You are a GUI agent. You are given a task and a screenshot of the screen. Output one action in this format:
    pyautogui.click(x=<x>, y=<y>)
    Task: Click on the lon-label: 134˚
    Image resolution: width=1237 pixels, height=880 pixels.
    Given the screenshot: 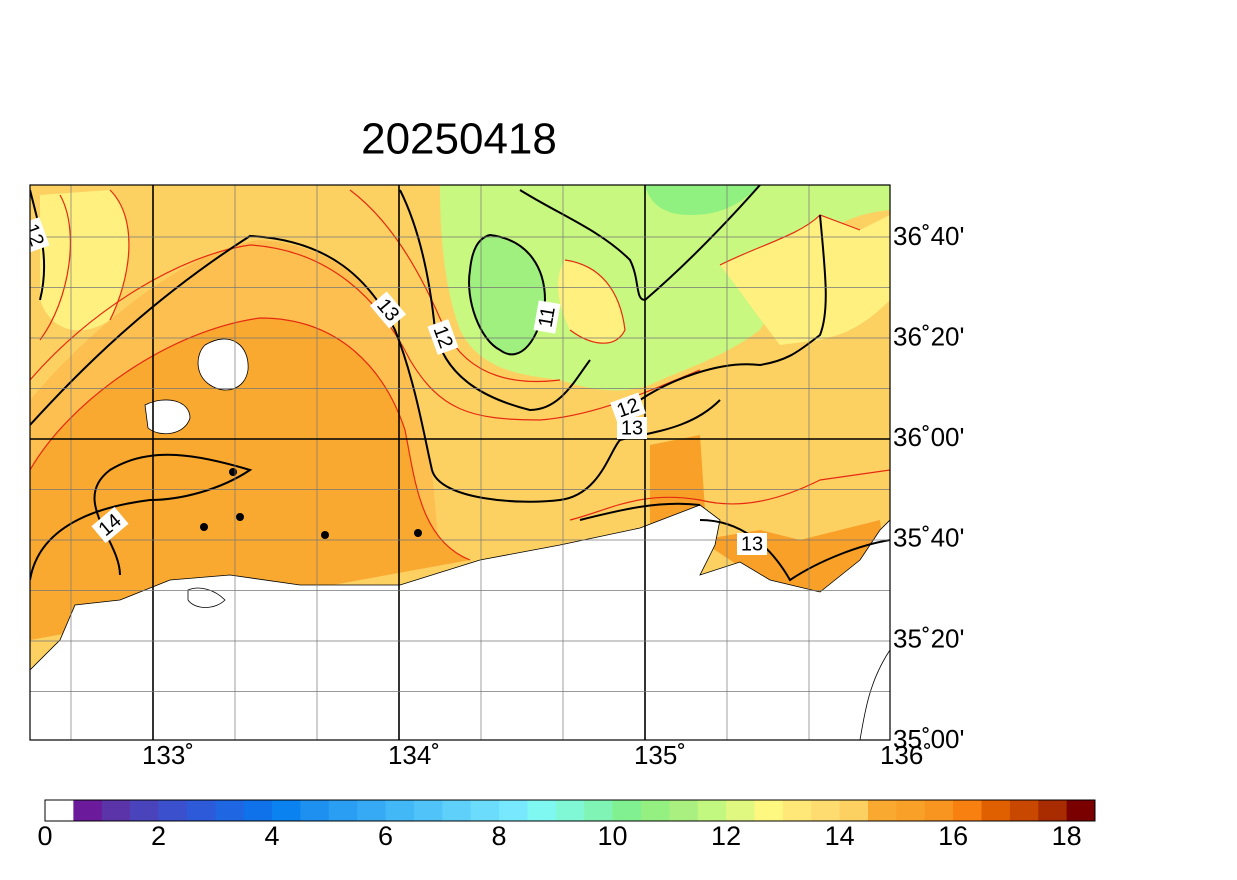 What is the action you would take?
    pyautogui.click(x=414, y=755)
    